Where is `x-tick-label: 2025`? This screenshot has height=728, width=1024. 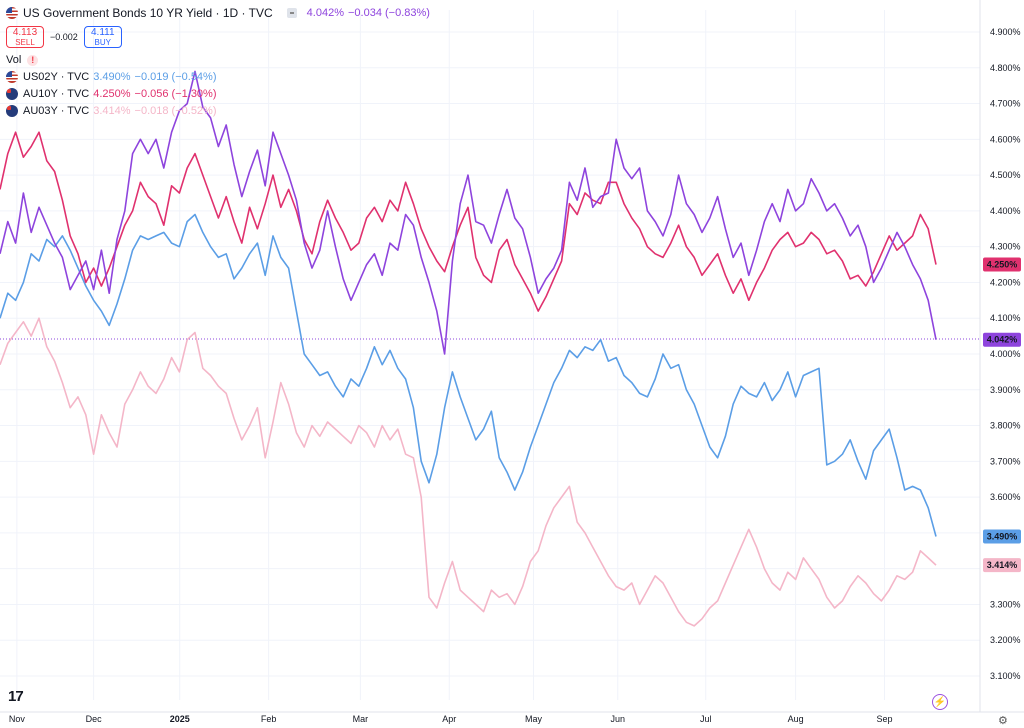
x-tick-label: 2025 is located at coordinates (180, 719).